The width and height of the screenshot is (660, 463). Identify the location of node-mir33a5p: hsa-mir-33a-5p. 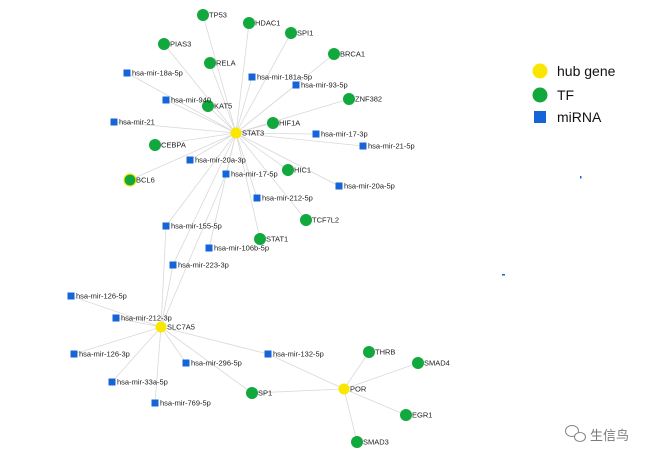
(138, 382).